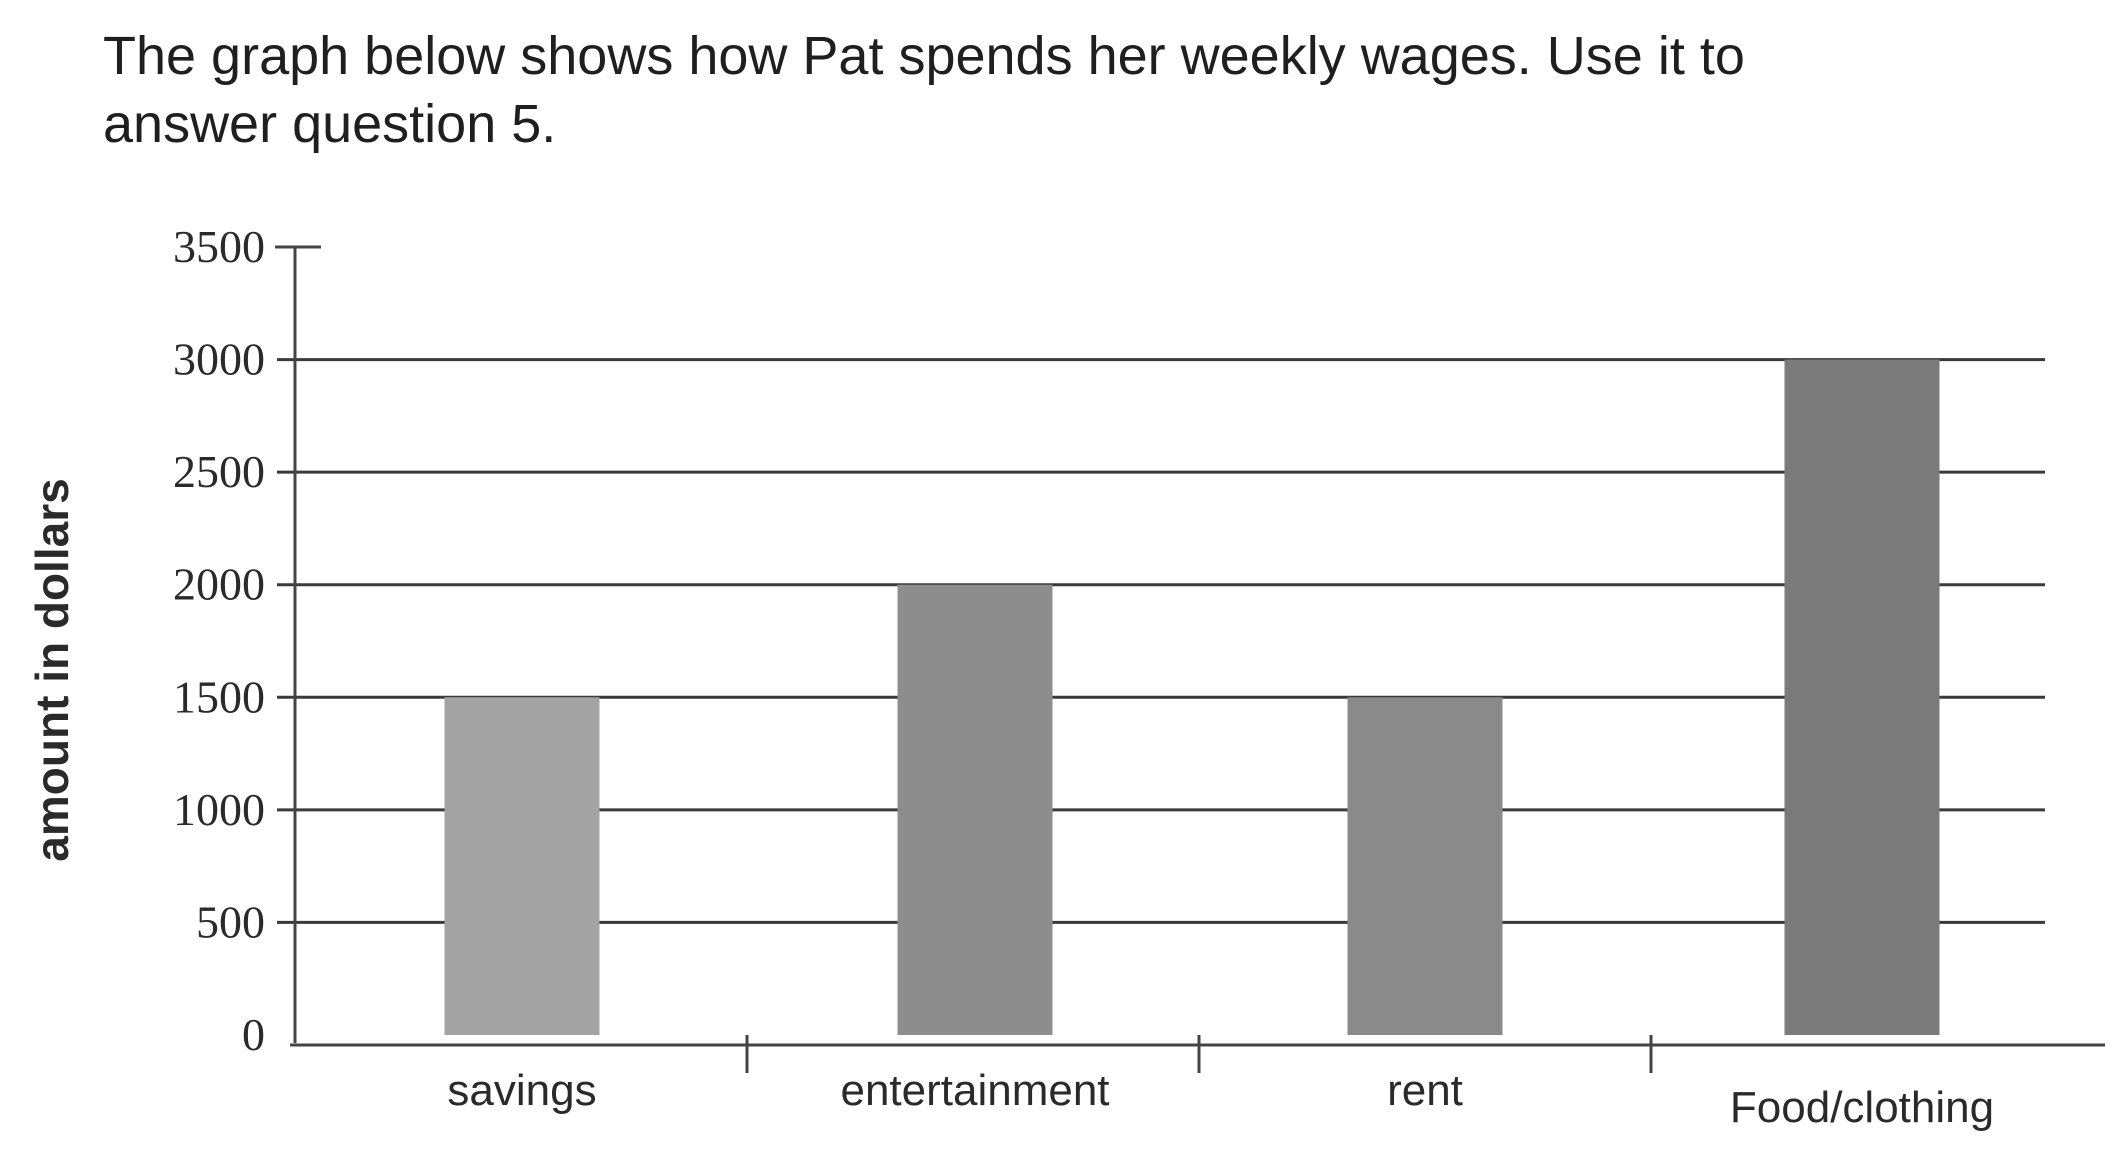  Describe the element at coordinates (253, 1034) in the screenshot. I see `y-tick-label: 0` at that location.